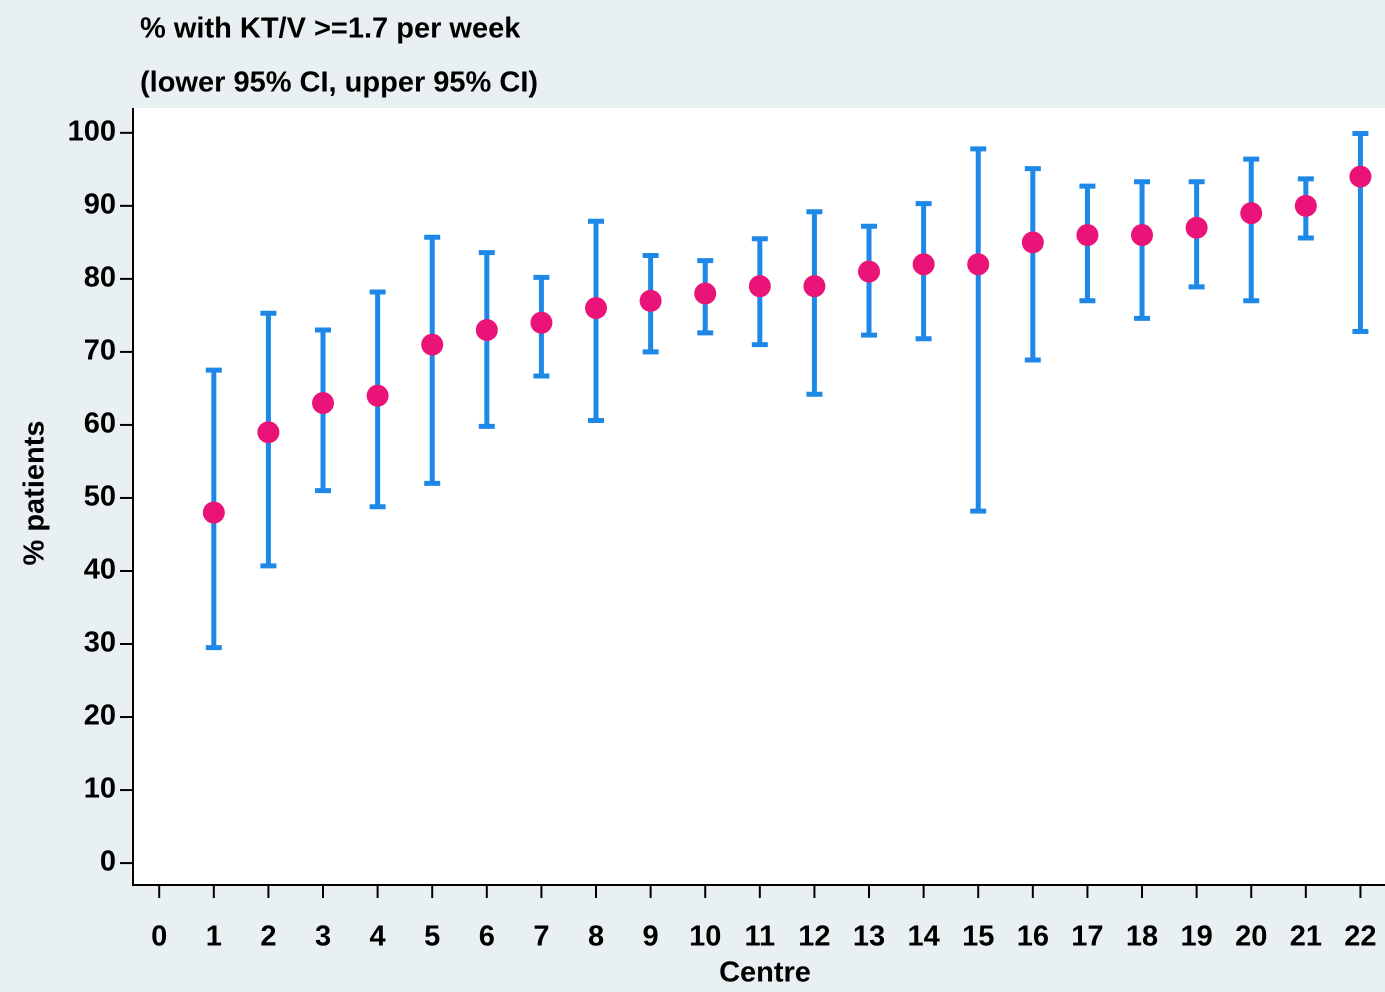  I want to click on x-tick-label: 0, so click(159, 937).